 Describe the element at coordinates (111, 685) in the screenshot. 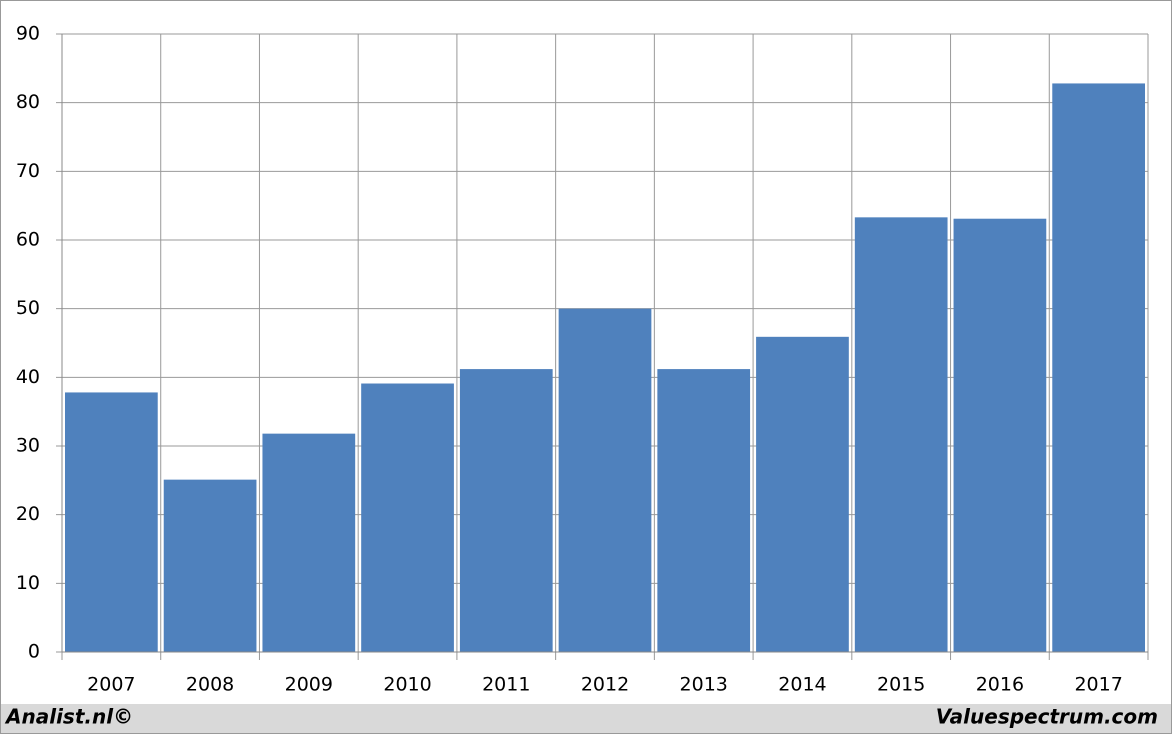

I see `x-tick-label: 2007` at that location.